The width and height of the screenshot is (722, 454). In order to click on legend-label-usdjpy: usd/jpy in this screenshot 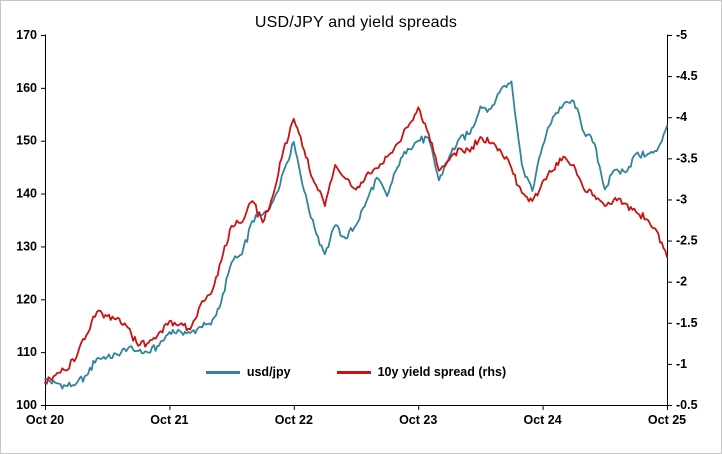, I will do `click(268, 372)`.